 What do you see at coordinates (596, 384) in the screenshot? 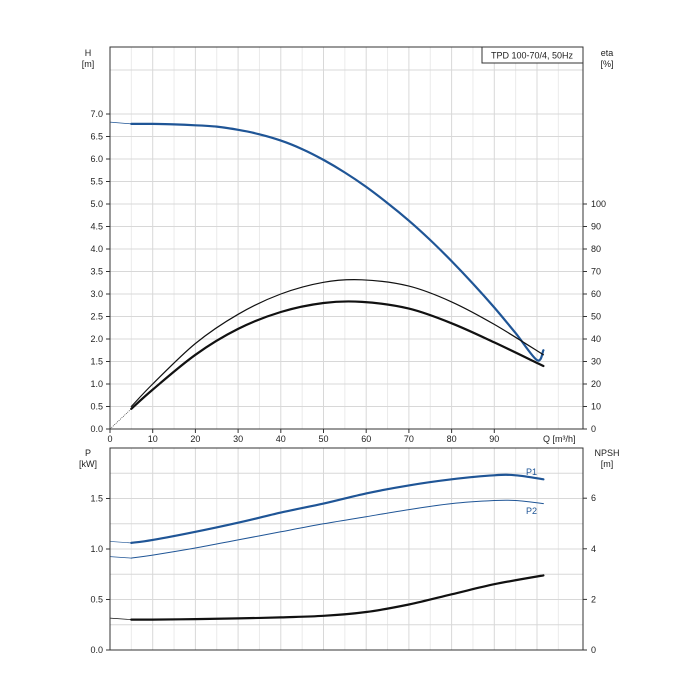
I see `y-tick-label-right: 20` at bounding box center [596, 384].